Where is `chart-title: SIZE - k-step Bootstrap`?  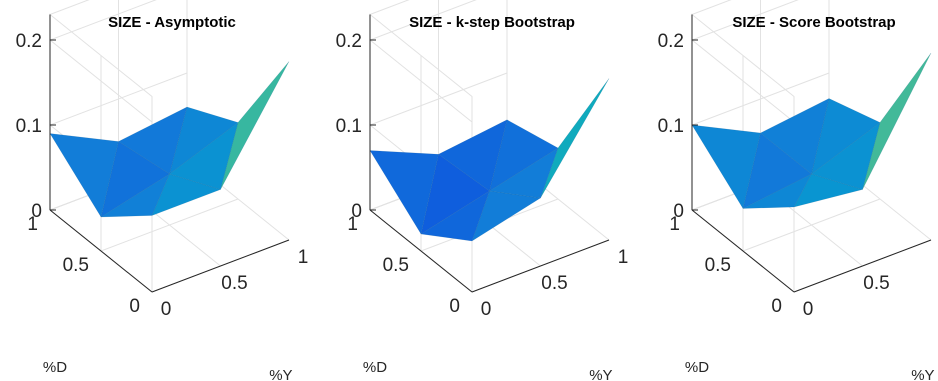
chart-title: SIZE - k-step Bootstrap is located at coordinates (492, 22).